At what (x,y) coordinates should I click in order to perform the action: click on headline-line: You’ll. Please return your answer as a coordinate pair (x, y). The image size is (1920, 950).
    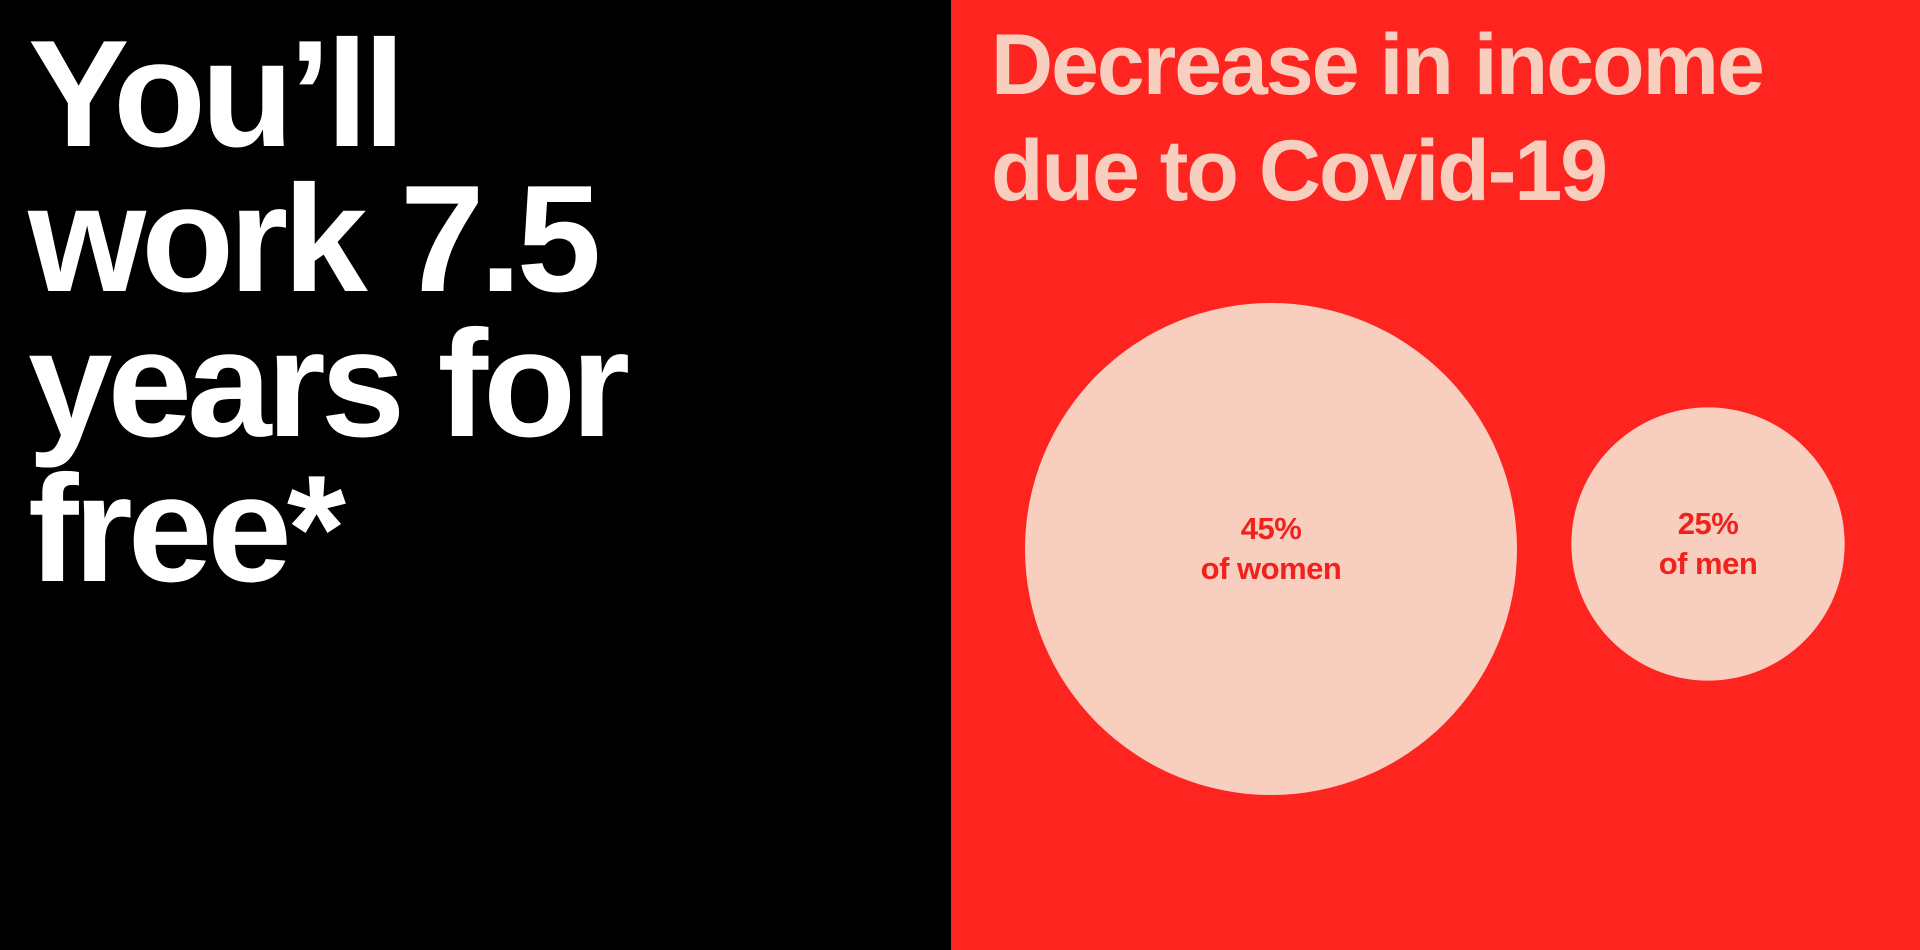
    Looking at the image, I should click on (216, 94).